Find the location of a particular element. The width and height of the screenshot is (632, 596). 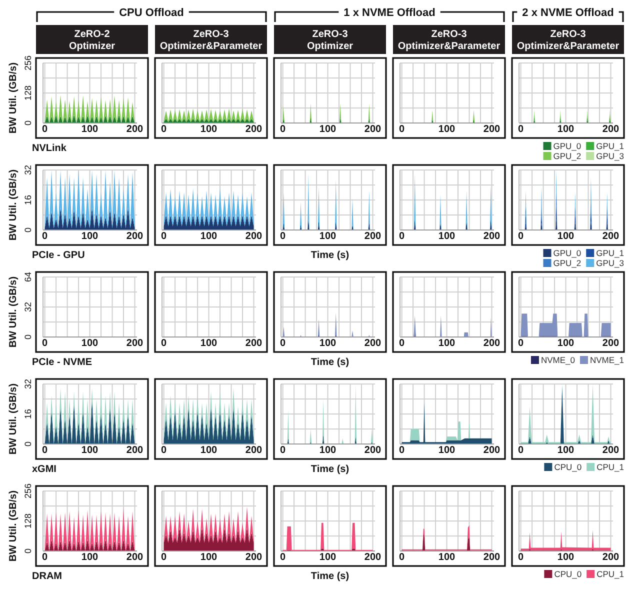

text: DRAM is located at coordinates (47, 576).